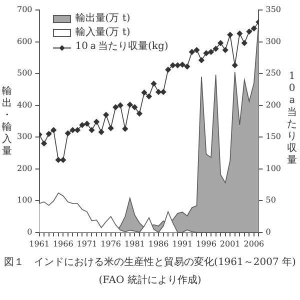 This screenshot has width=300, height=300. Describe the element at coordinates (150, 263) in the screenshot. I see `text: 図１ インドにおける米の生産性と貿易の変化(1961～2007 年)` at that location.